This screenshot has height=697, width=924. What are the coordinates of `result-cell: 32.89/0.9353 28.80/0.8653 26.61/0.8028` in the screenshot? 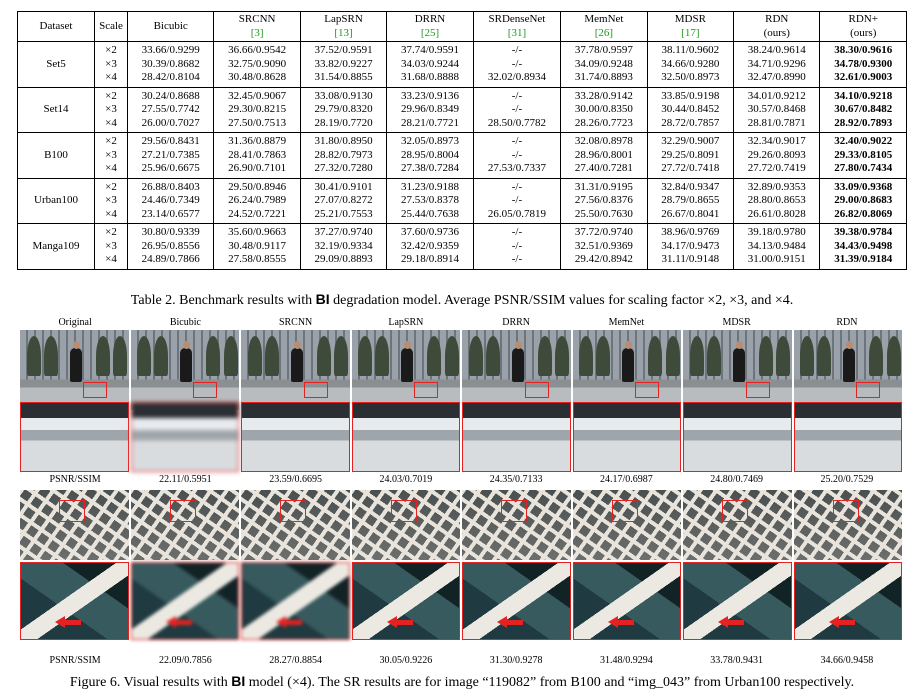 It's located at (777, 200).